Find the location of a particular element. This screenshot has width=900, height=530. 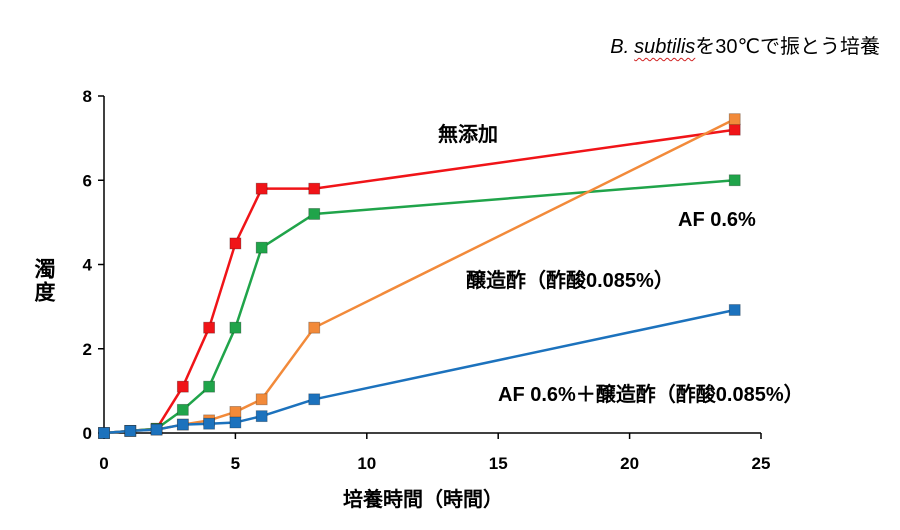

x-axis-label: 培養時間（時間） is located at coordinates (423, 499).